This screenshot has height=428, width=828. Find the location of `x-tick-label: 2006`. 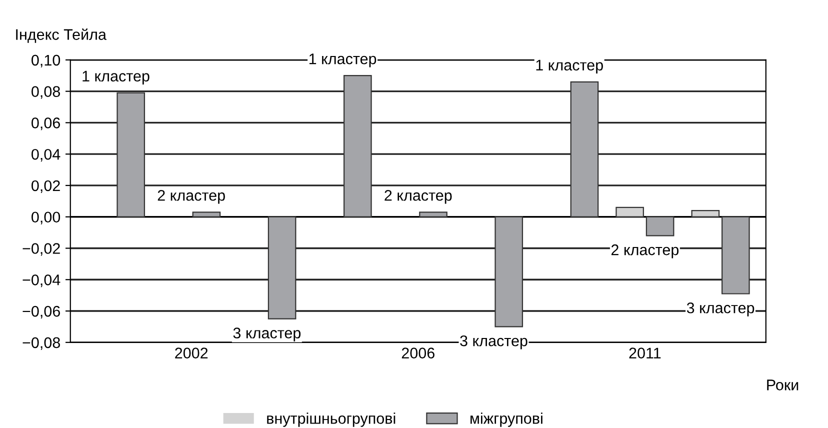

x-tick-label: 2006 is located at coordinates (418, 353).